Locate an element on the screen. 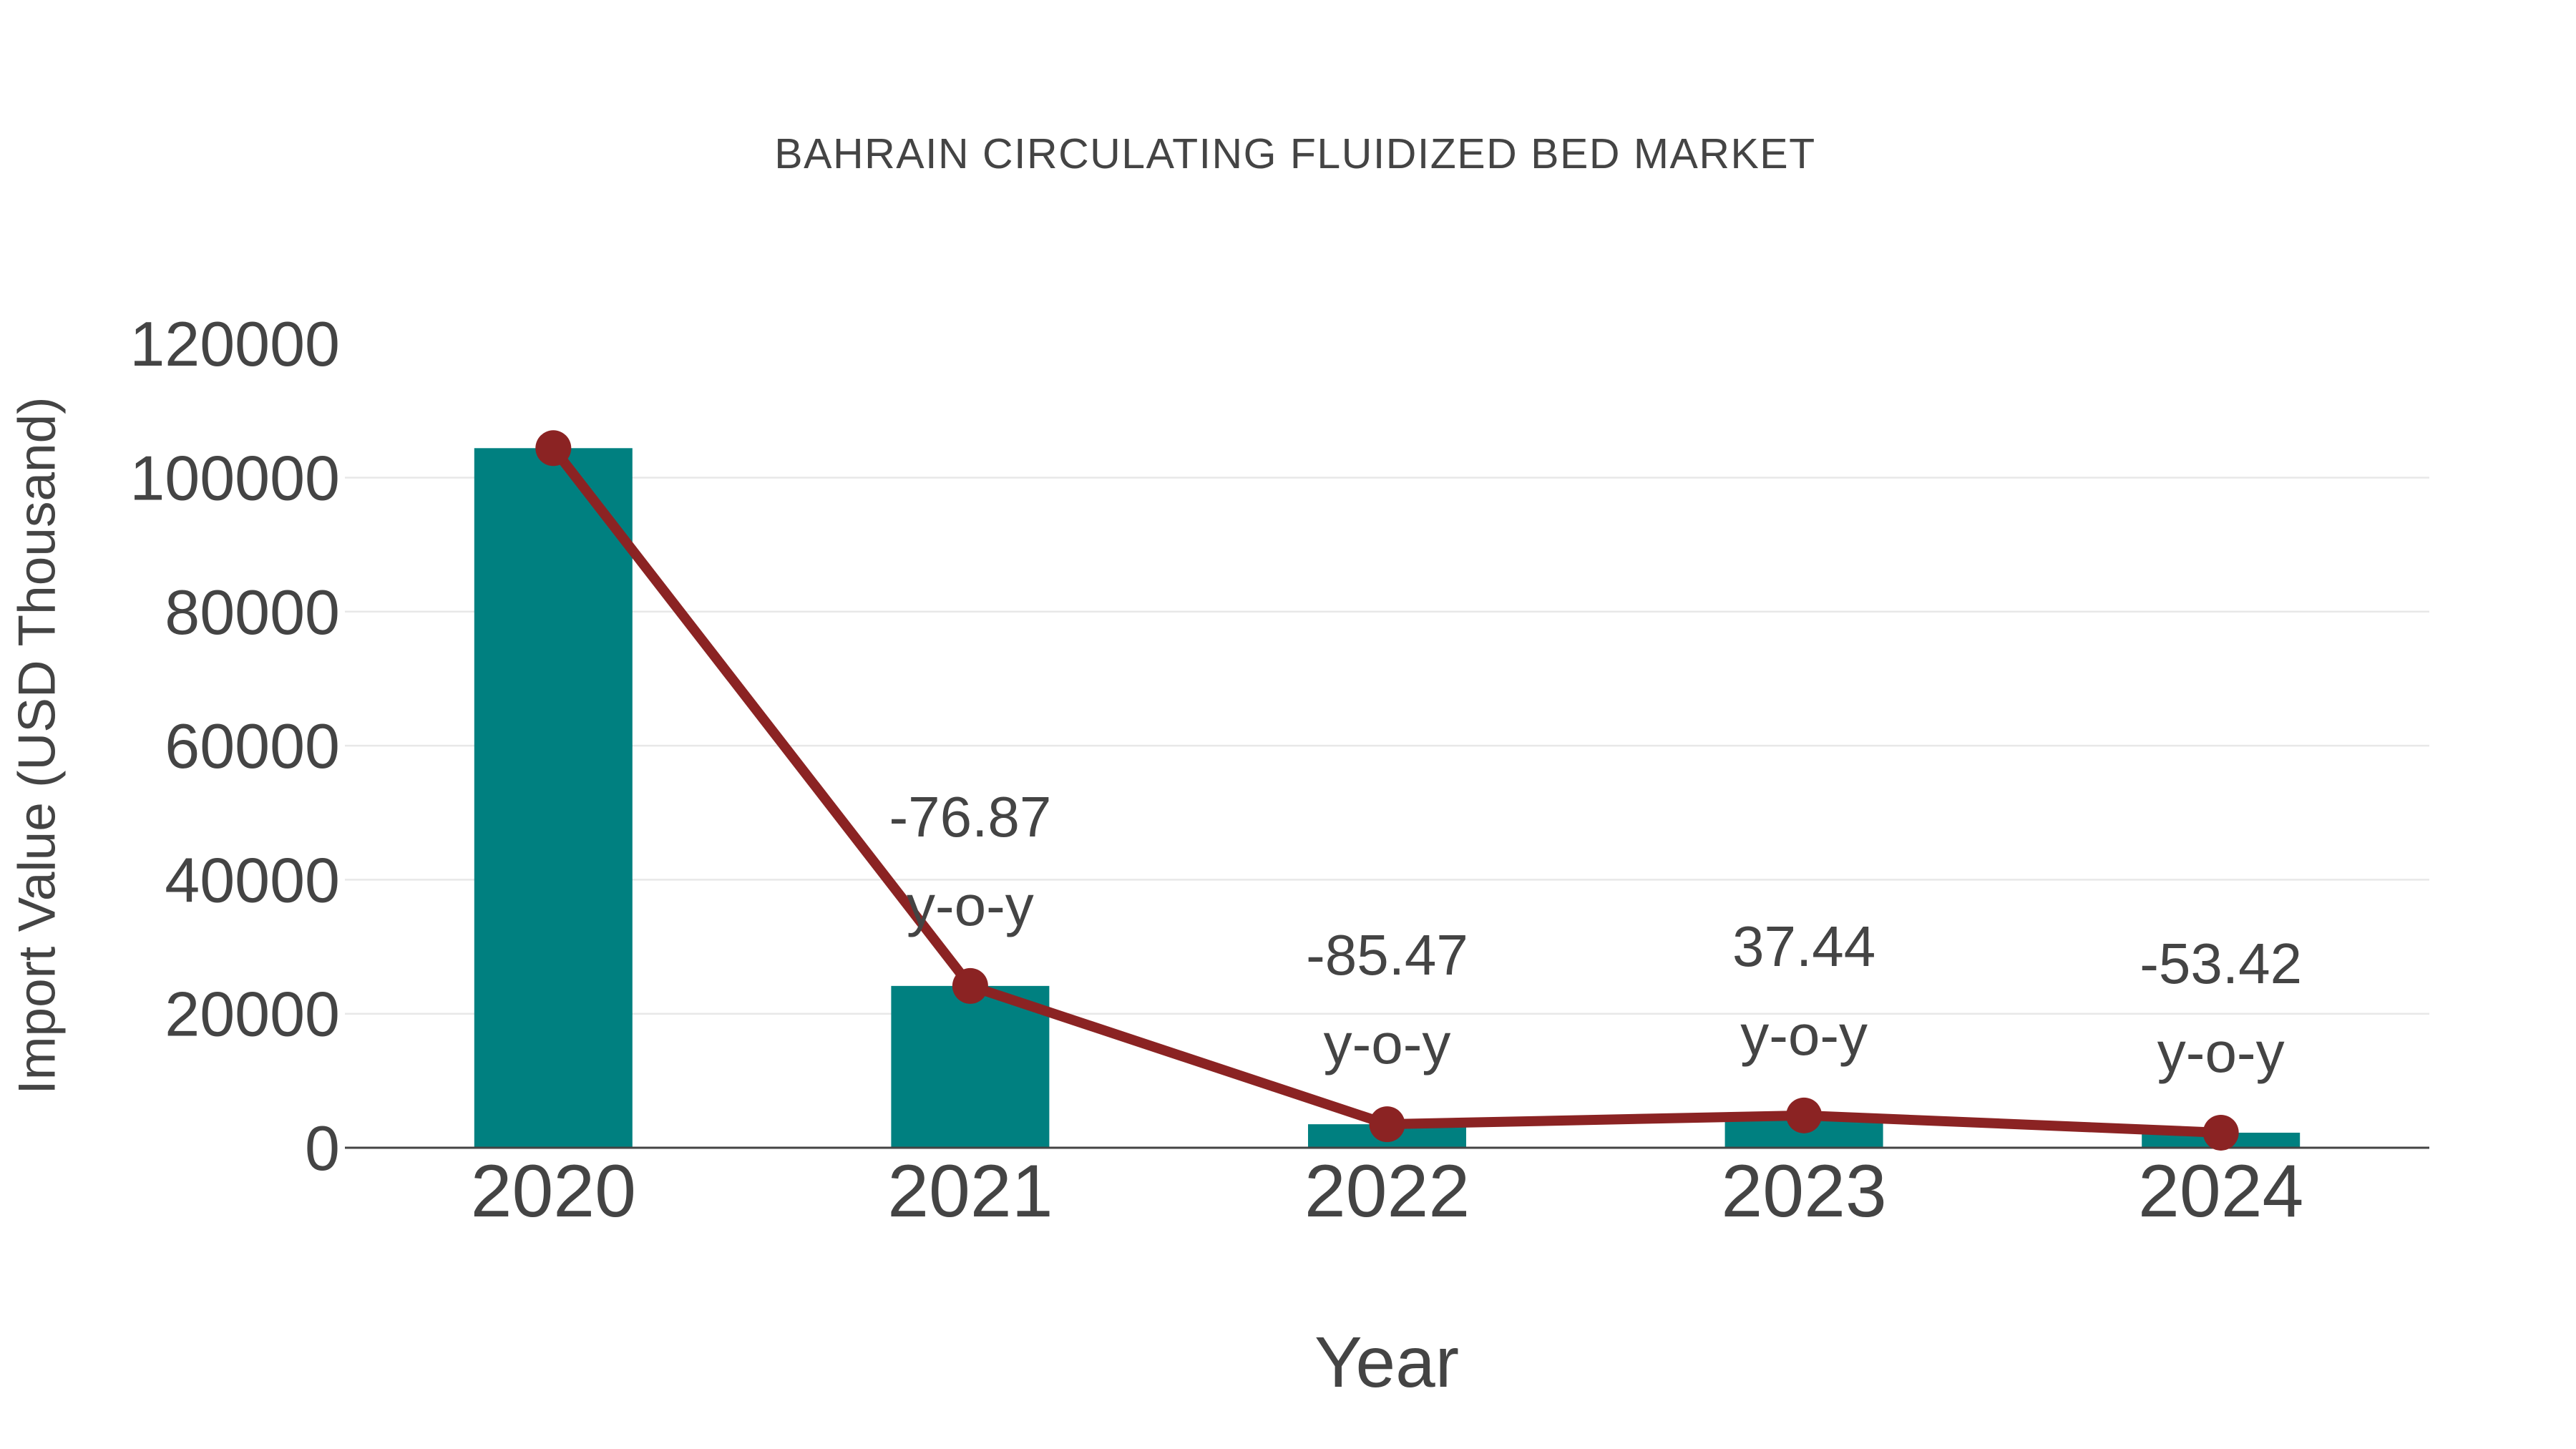  x-tick-label-2021: 2021 is located at coordinates (970, 1191).